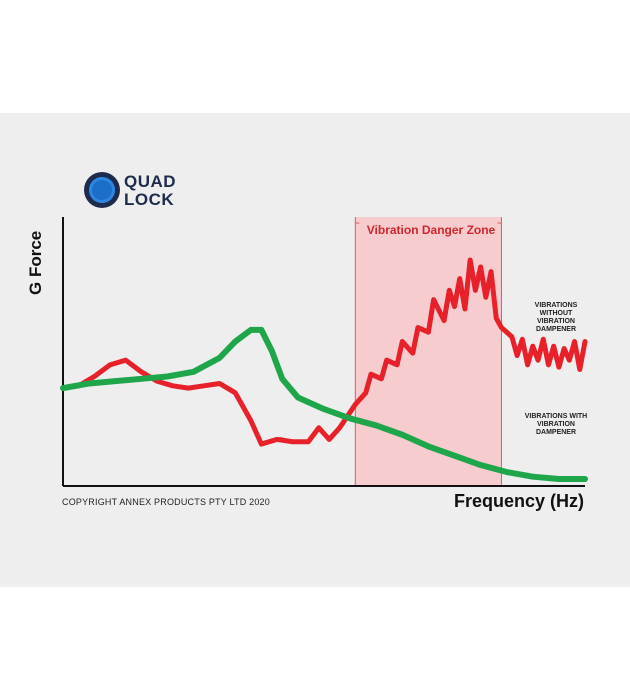 This screenshot has width=630, height=700. I want to click on legend-without-dampener: VIBRATIONS WITHOUT VIBRATION DAMPENER, so click(556, 317).